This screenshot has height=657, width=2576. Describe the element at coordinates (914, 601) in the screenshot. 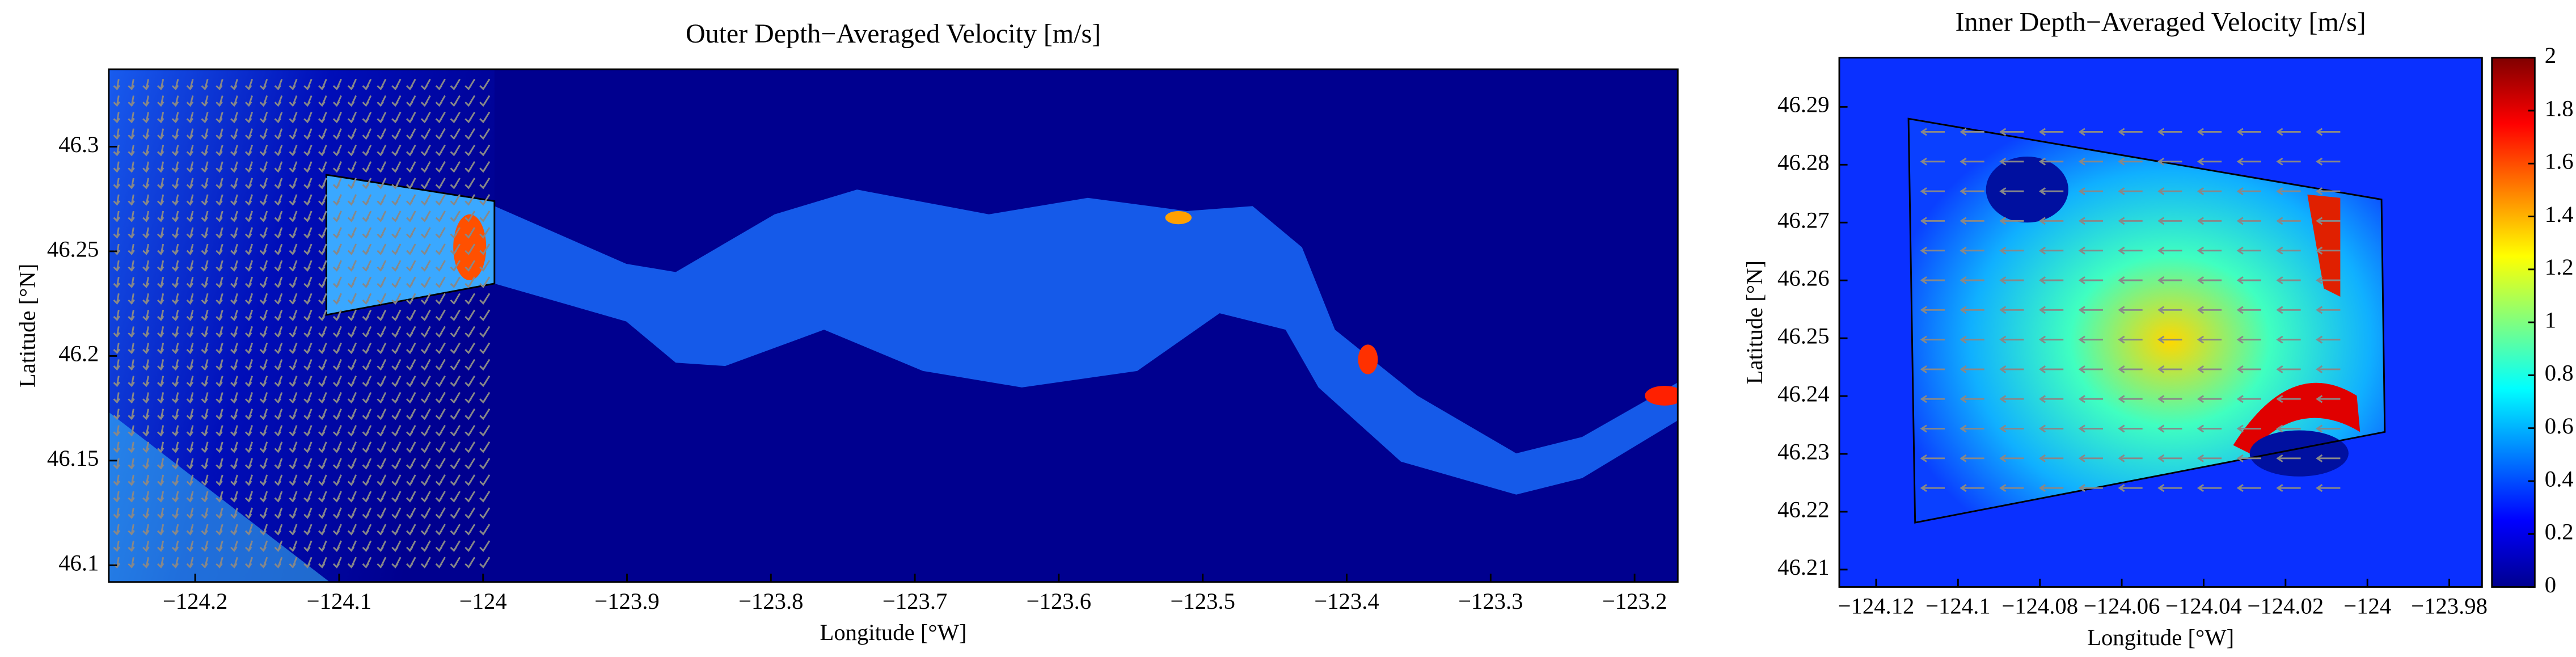

I see `x-tick-label: −123.7` at that location.